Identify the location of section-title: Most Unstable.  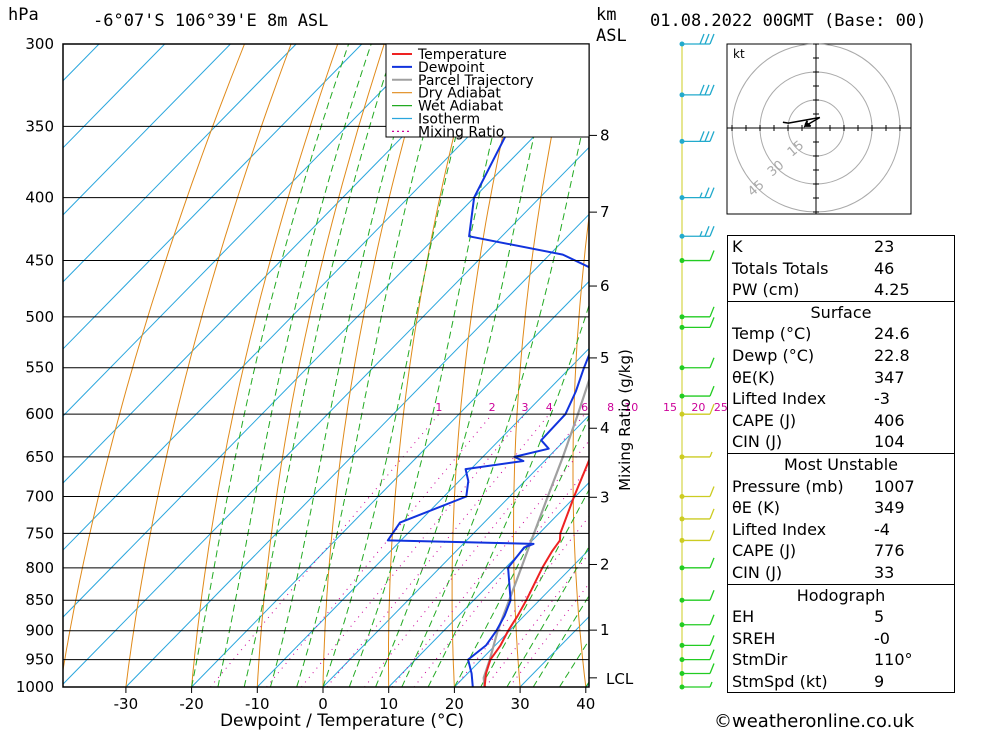
(841, 464).